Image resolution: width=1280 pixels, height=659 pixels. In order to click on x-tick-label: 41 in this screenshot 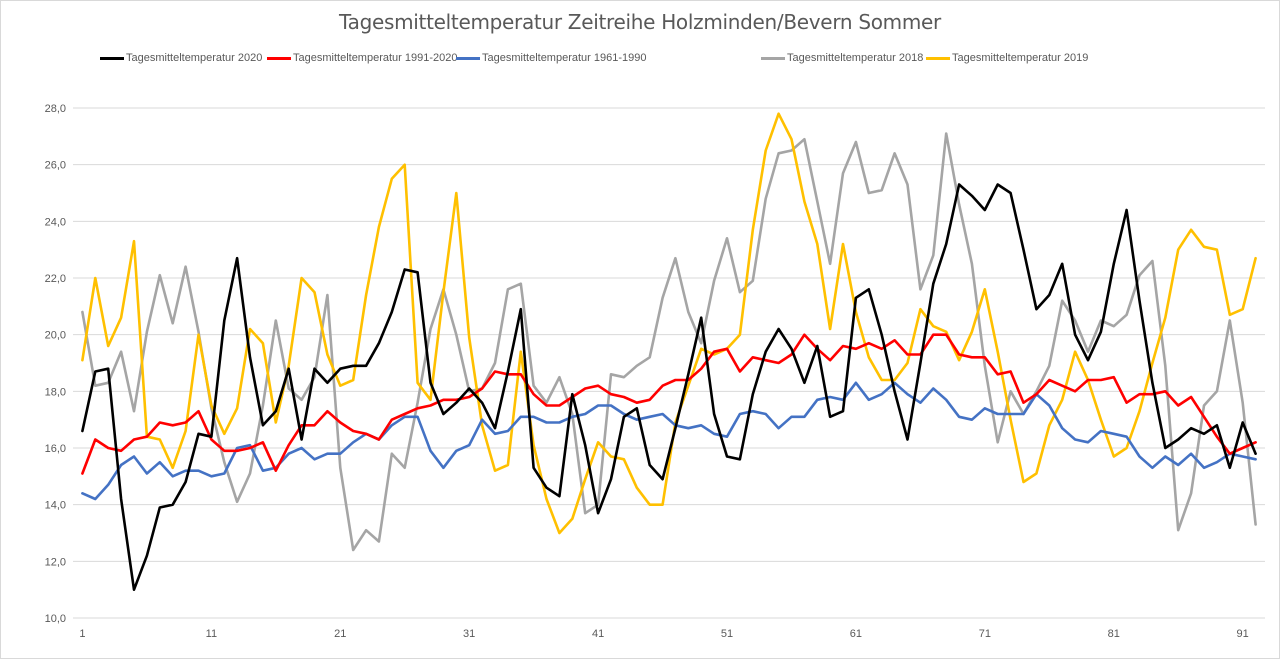, I will do `click(598, 634)`.